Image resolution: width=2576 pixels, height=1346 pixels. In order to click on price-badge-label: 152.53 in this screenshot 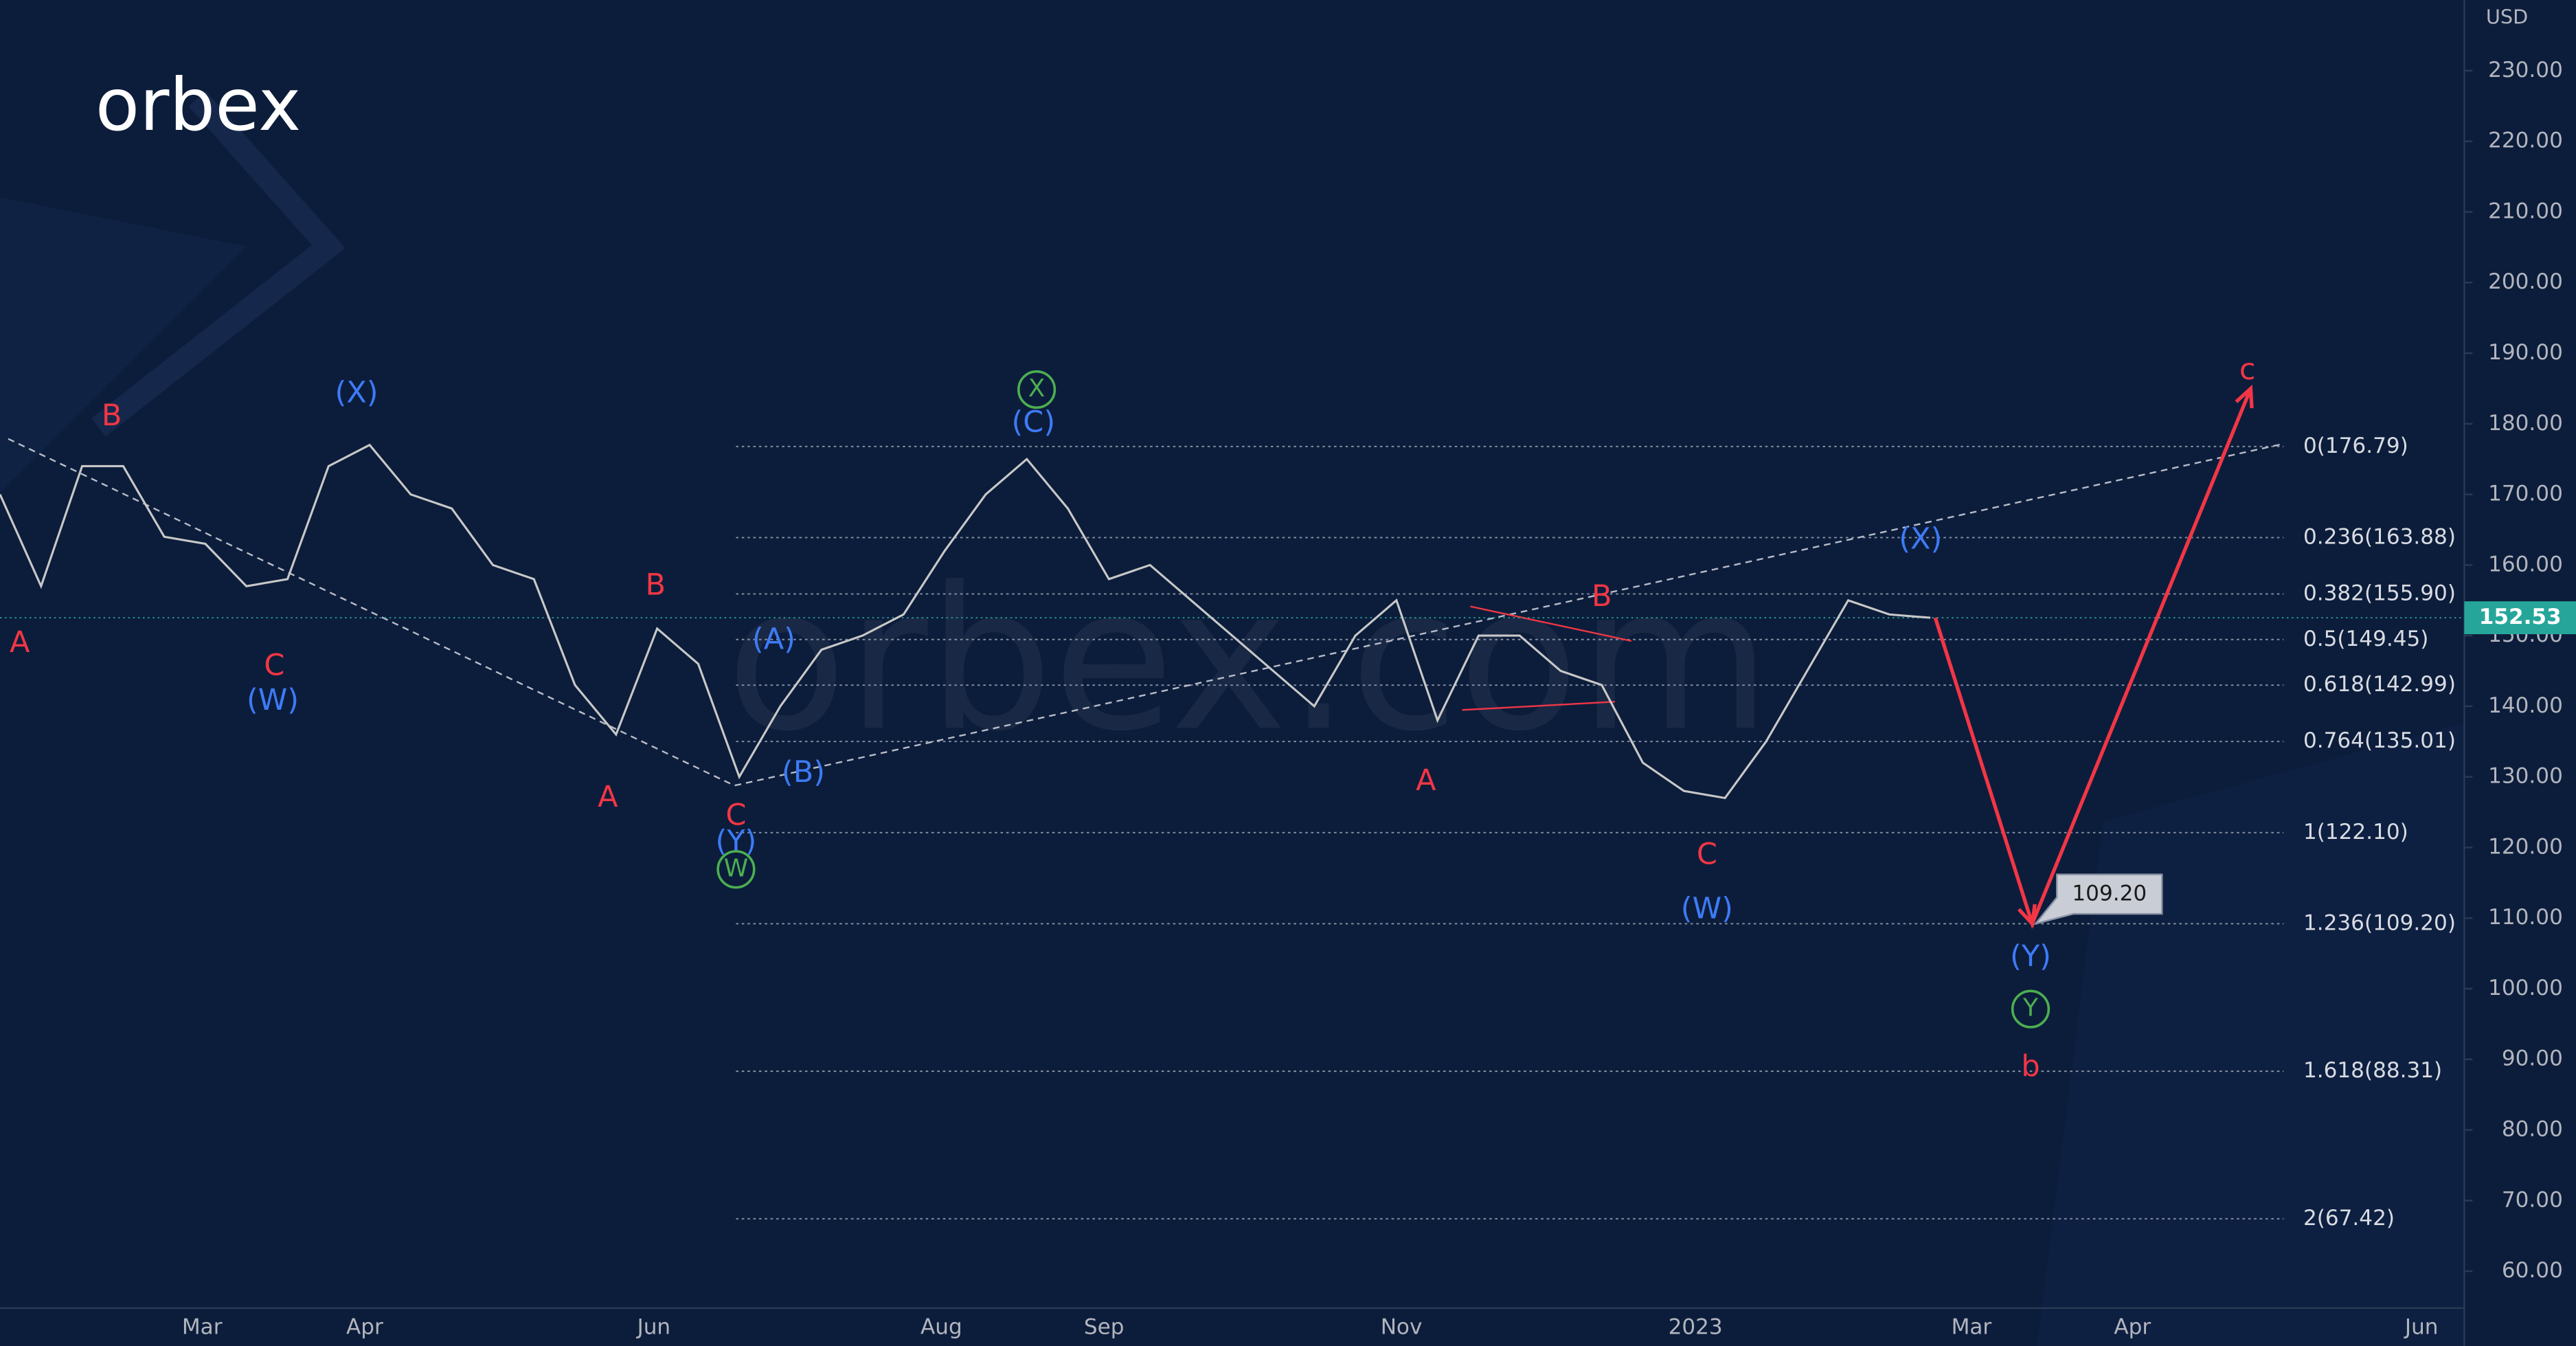, I will do `click(2520, 617)`.